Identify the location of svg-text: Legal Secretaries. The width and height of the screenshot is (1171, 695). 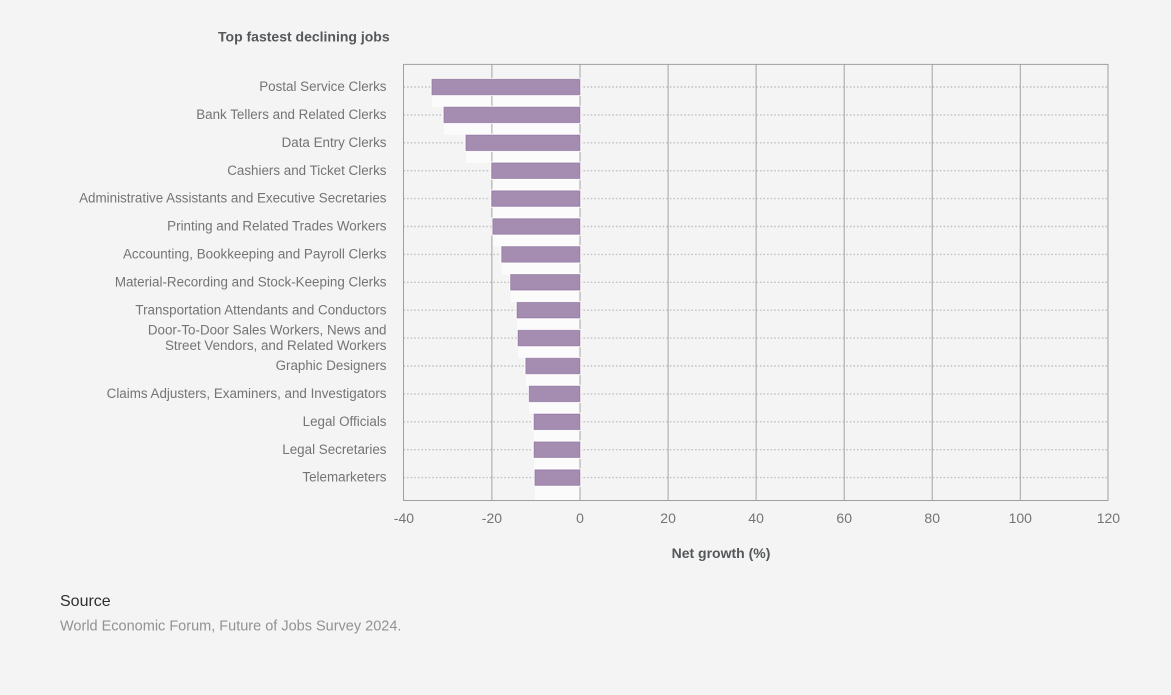
(334, 449).